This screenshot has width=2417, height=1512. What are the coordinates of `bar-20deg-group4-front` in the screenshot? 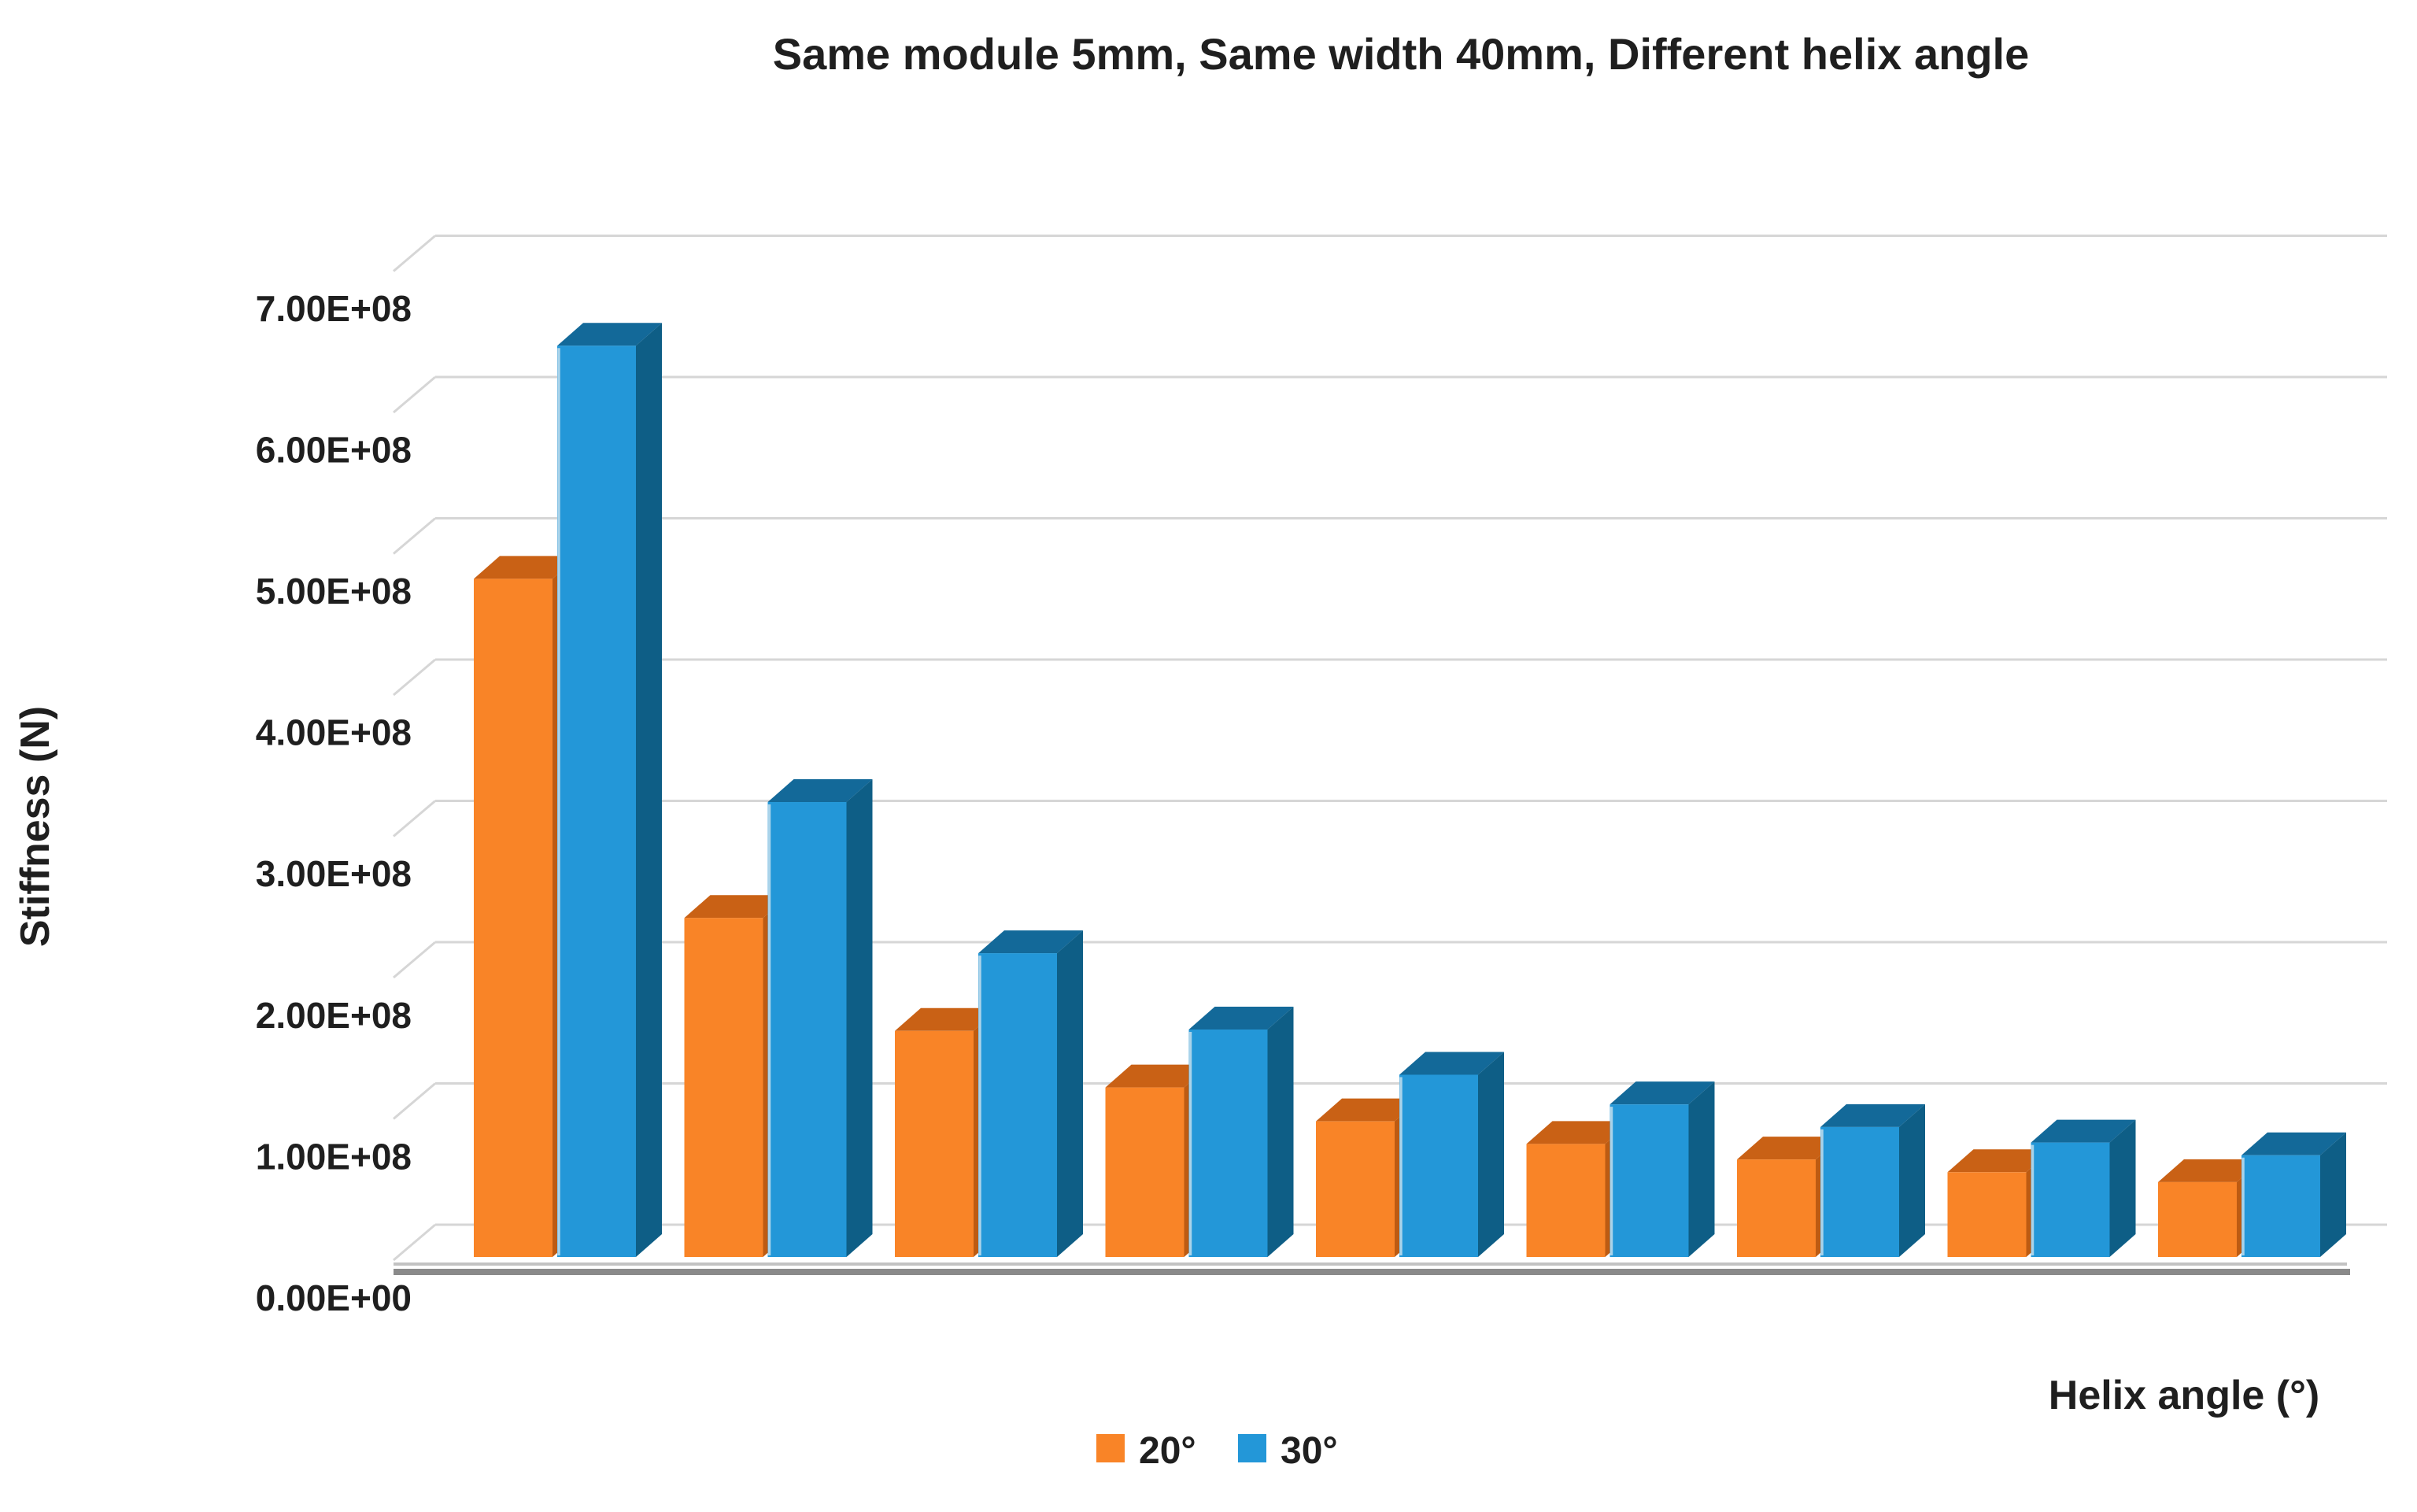 It's located at (1144, 1172).